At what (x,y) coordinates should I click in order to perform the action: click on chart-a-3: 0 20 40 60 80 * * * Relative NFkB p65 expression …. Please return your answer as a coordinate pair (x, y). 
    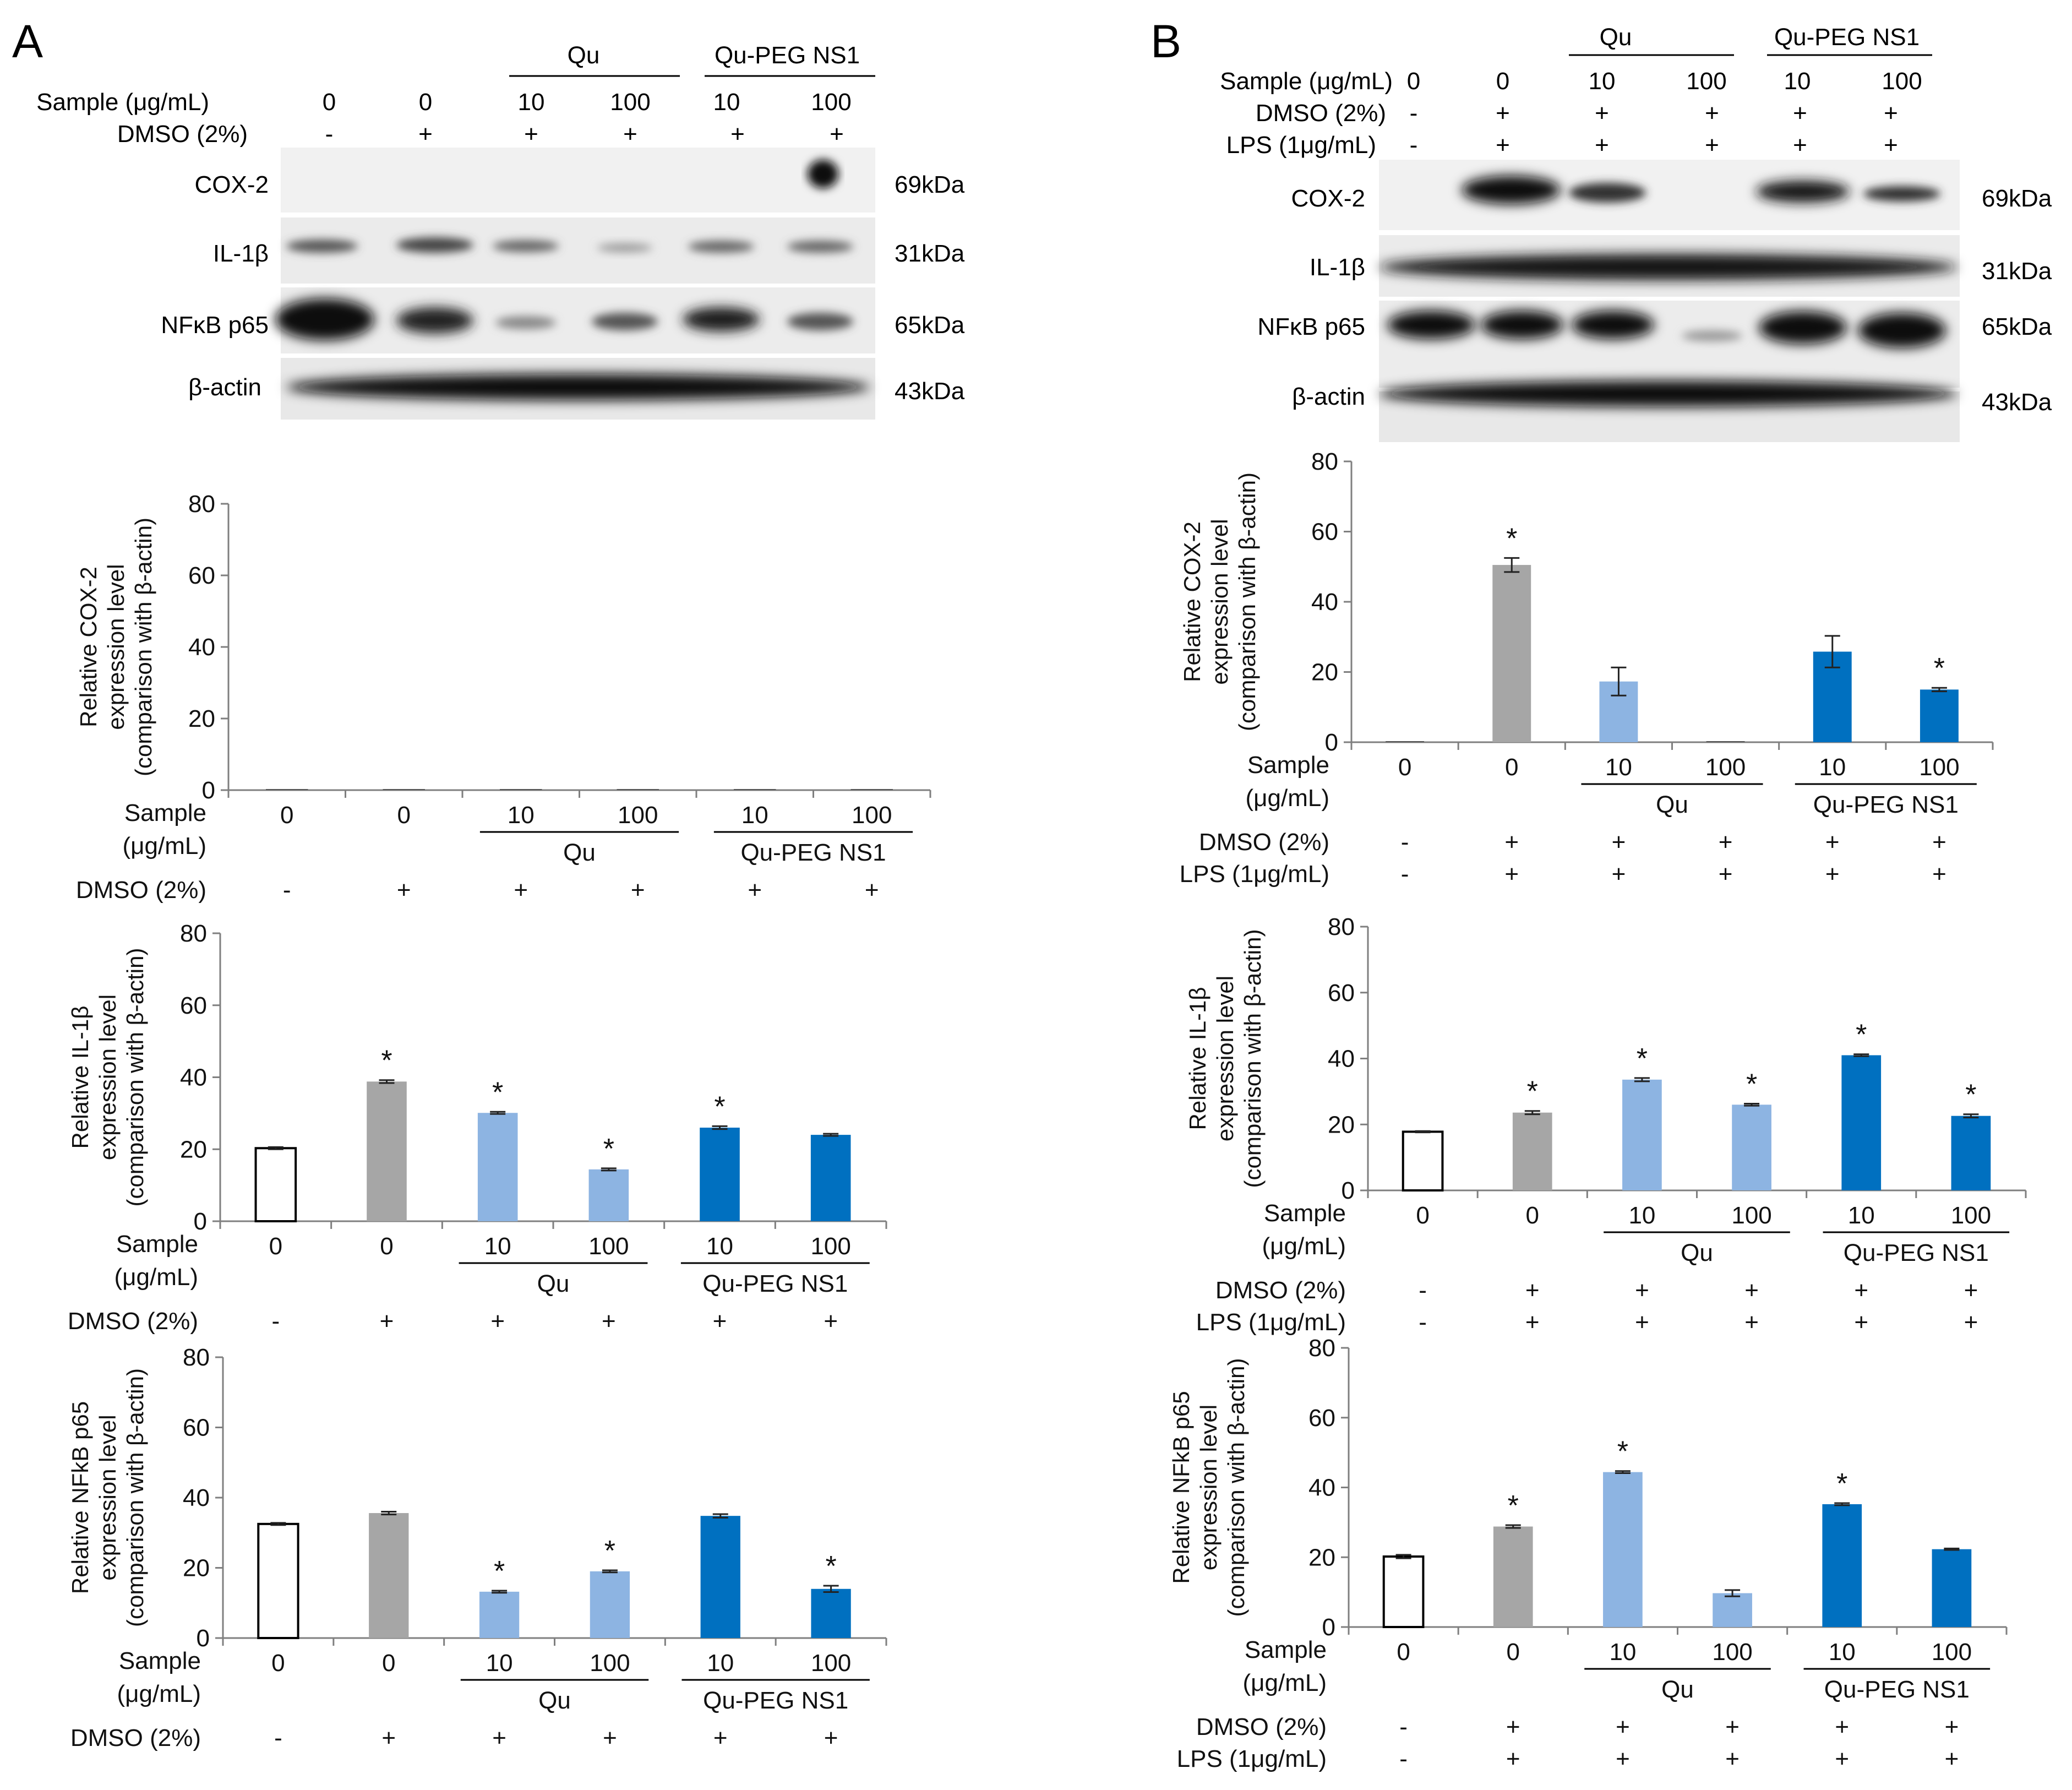
    Looking at the image, I should click on (477, 1547).